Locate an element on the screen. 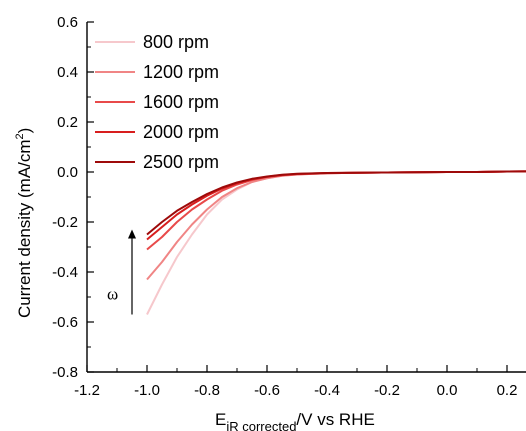 This screenshot has height=431, width=526. x-axis-title: EiR corrected/V vs RHE is located at coordinates (295, 420).